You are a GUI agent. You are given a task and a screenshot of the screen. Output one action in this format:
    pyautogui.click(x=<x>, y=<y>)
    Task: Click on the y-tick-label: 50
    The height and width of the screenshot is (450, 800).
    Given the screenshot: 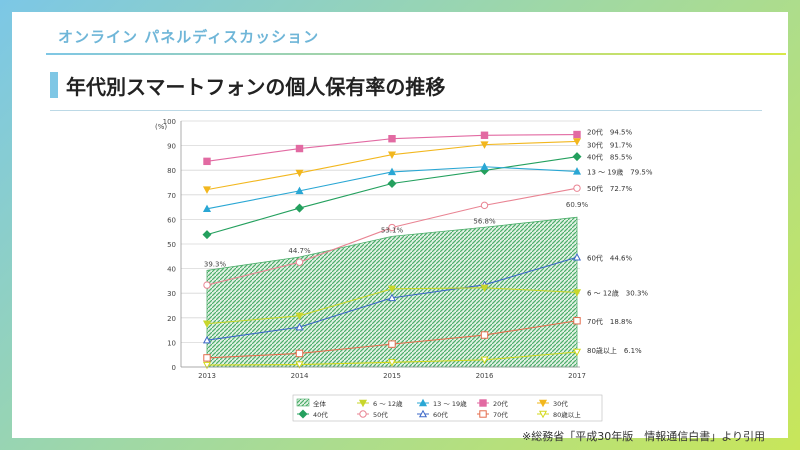 What is the action you would take?
    pyautogui.click(x=171, y=245)
    